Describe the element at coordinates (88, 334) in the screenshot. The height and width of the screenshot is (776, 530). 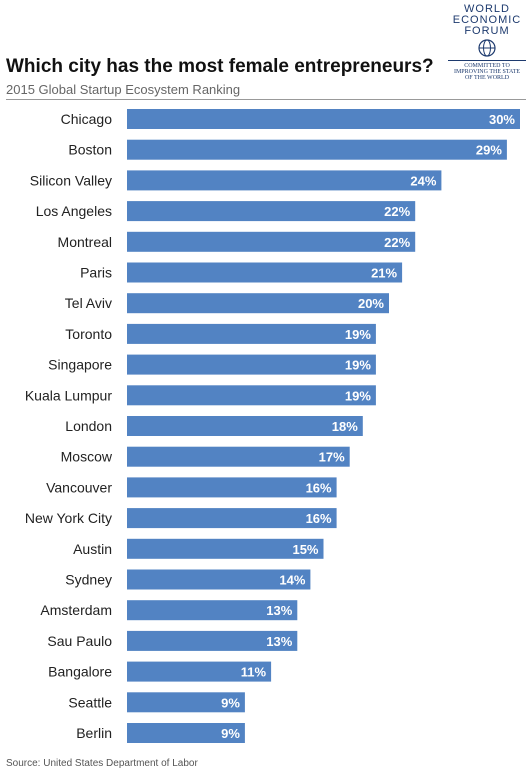
I see `category-label-toronto: Toronto` at that location.